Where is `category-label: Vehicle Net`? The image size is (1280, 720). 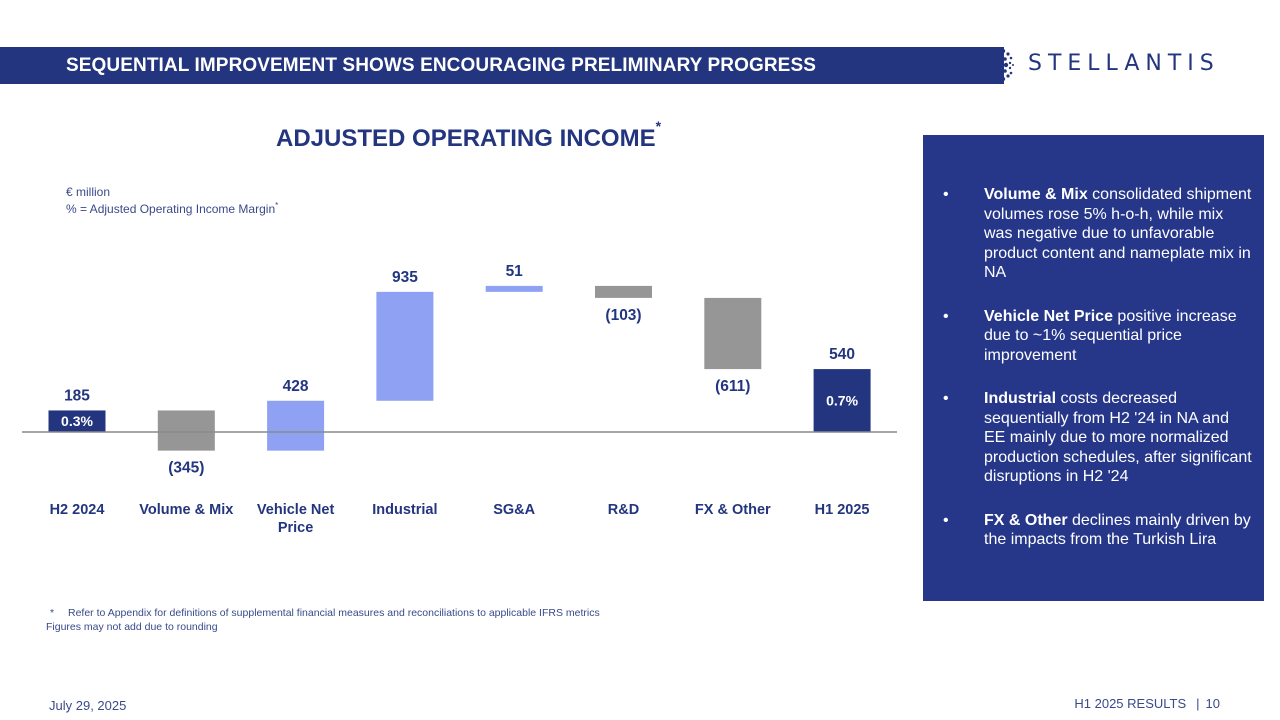
category-label: Vehicle Net is located at coordinates (296, 510).